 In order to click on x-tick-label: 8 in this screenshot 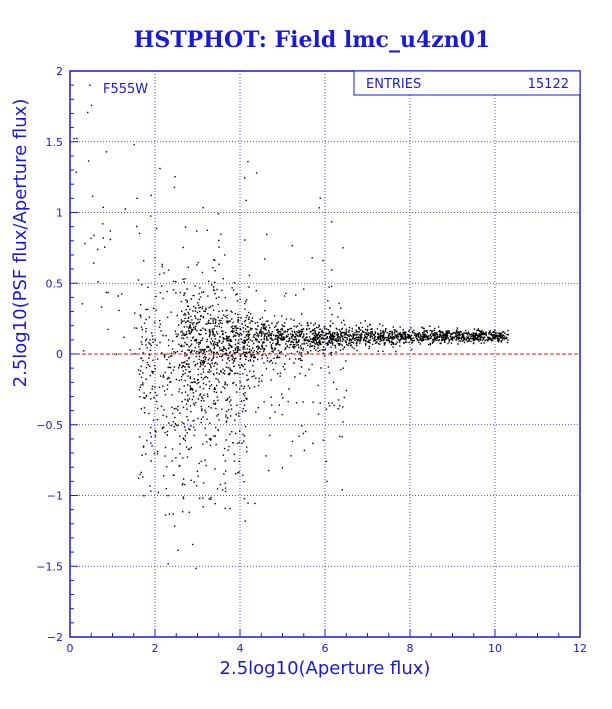, I will do `click(410, 648)`.